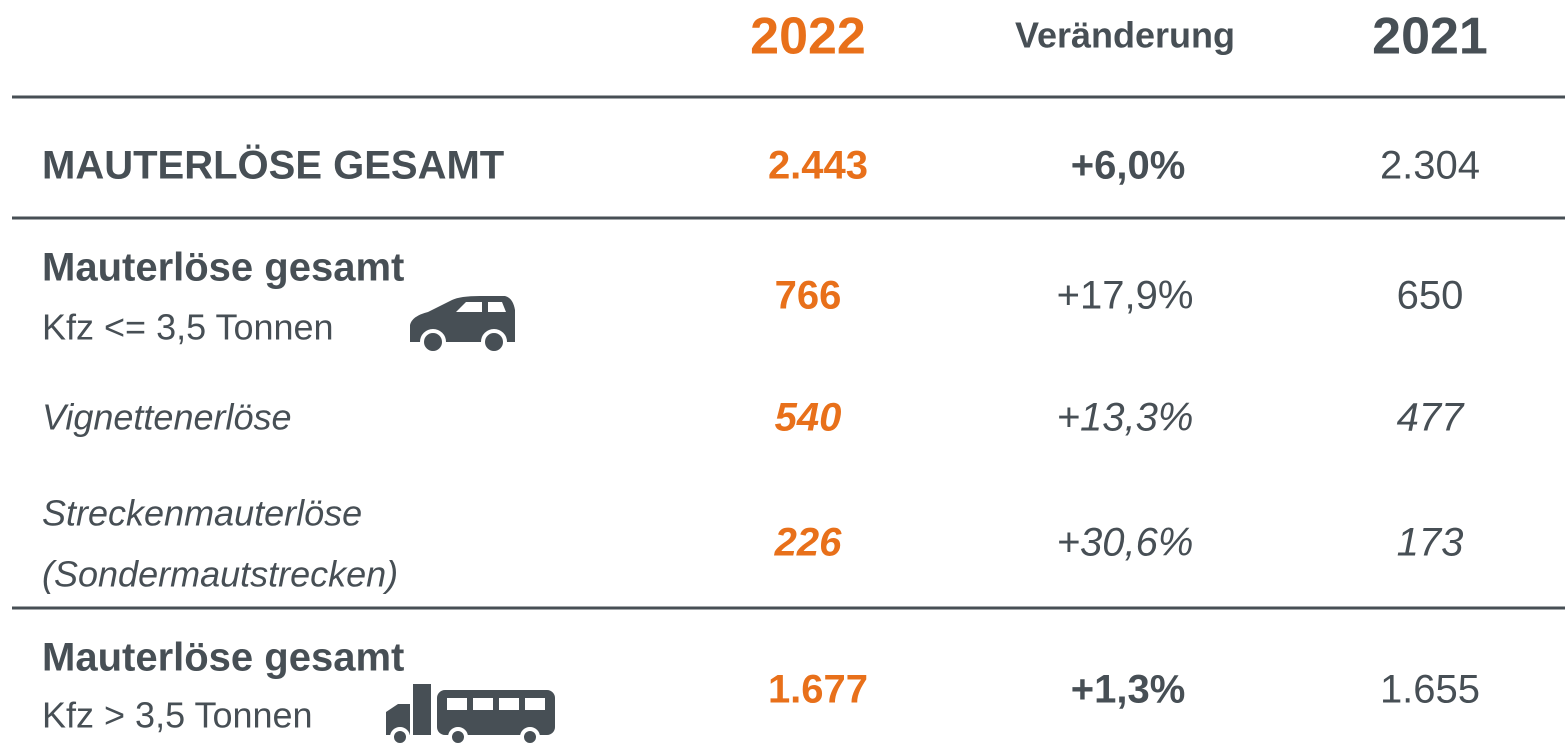 The image size is (1565, 745). I want to click on cell: 540, so click(808, 418).